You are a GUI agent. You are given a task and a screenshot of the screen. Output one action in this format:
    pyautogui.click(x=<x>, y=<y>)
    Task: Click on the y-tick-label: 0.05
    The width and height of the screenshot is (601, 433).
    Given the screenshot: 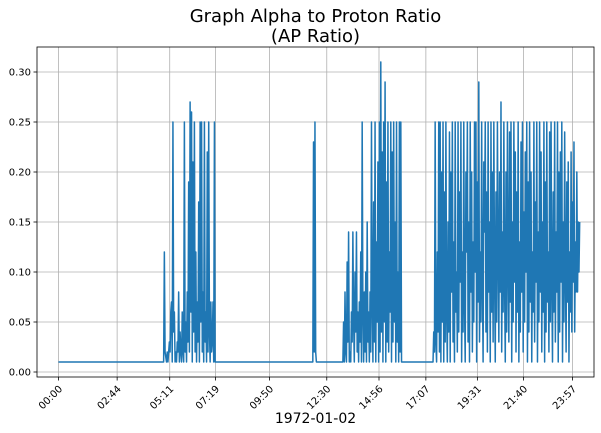 What is the action you would take?
    pyautogui.click(x=20, y=323)
    